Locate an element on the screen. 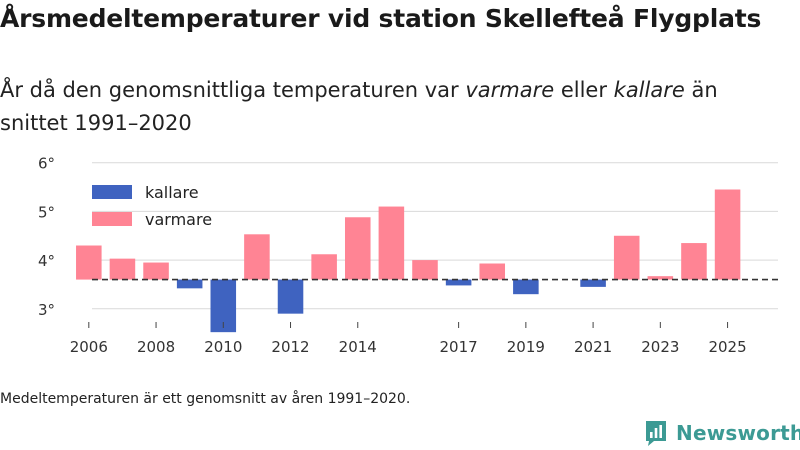  newsworthy-logo-text: Newsworthy is located at coordinates (738, 433).